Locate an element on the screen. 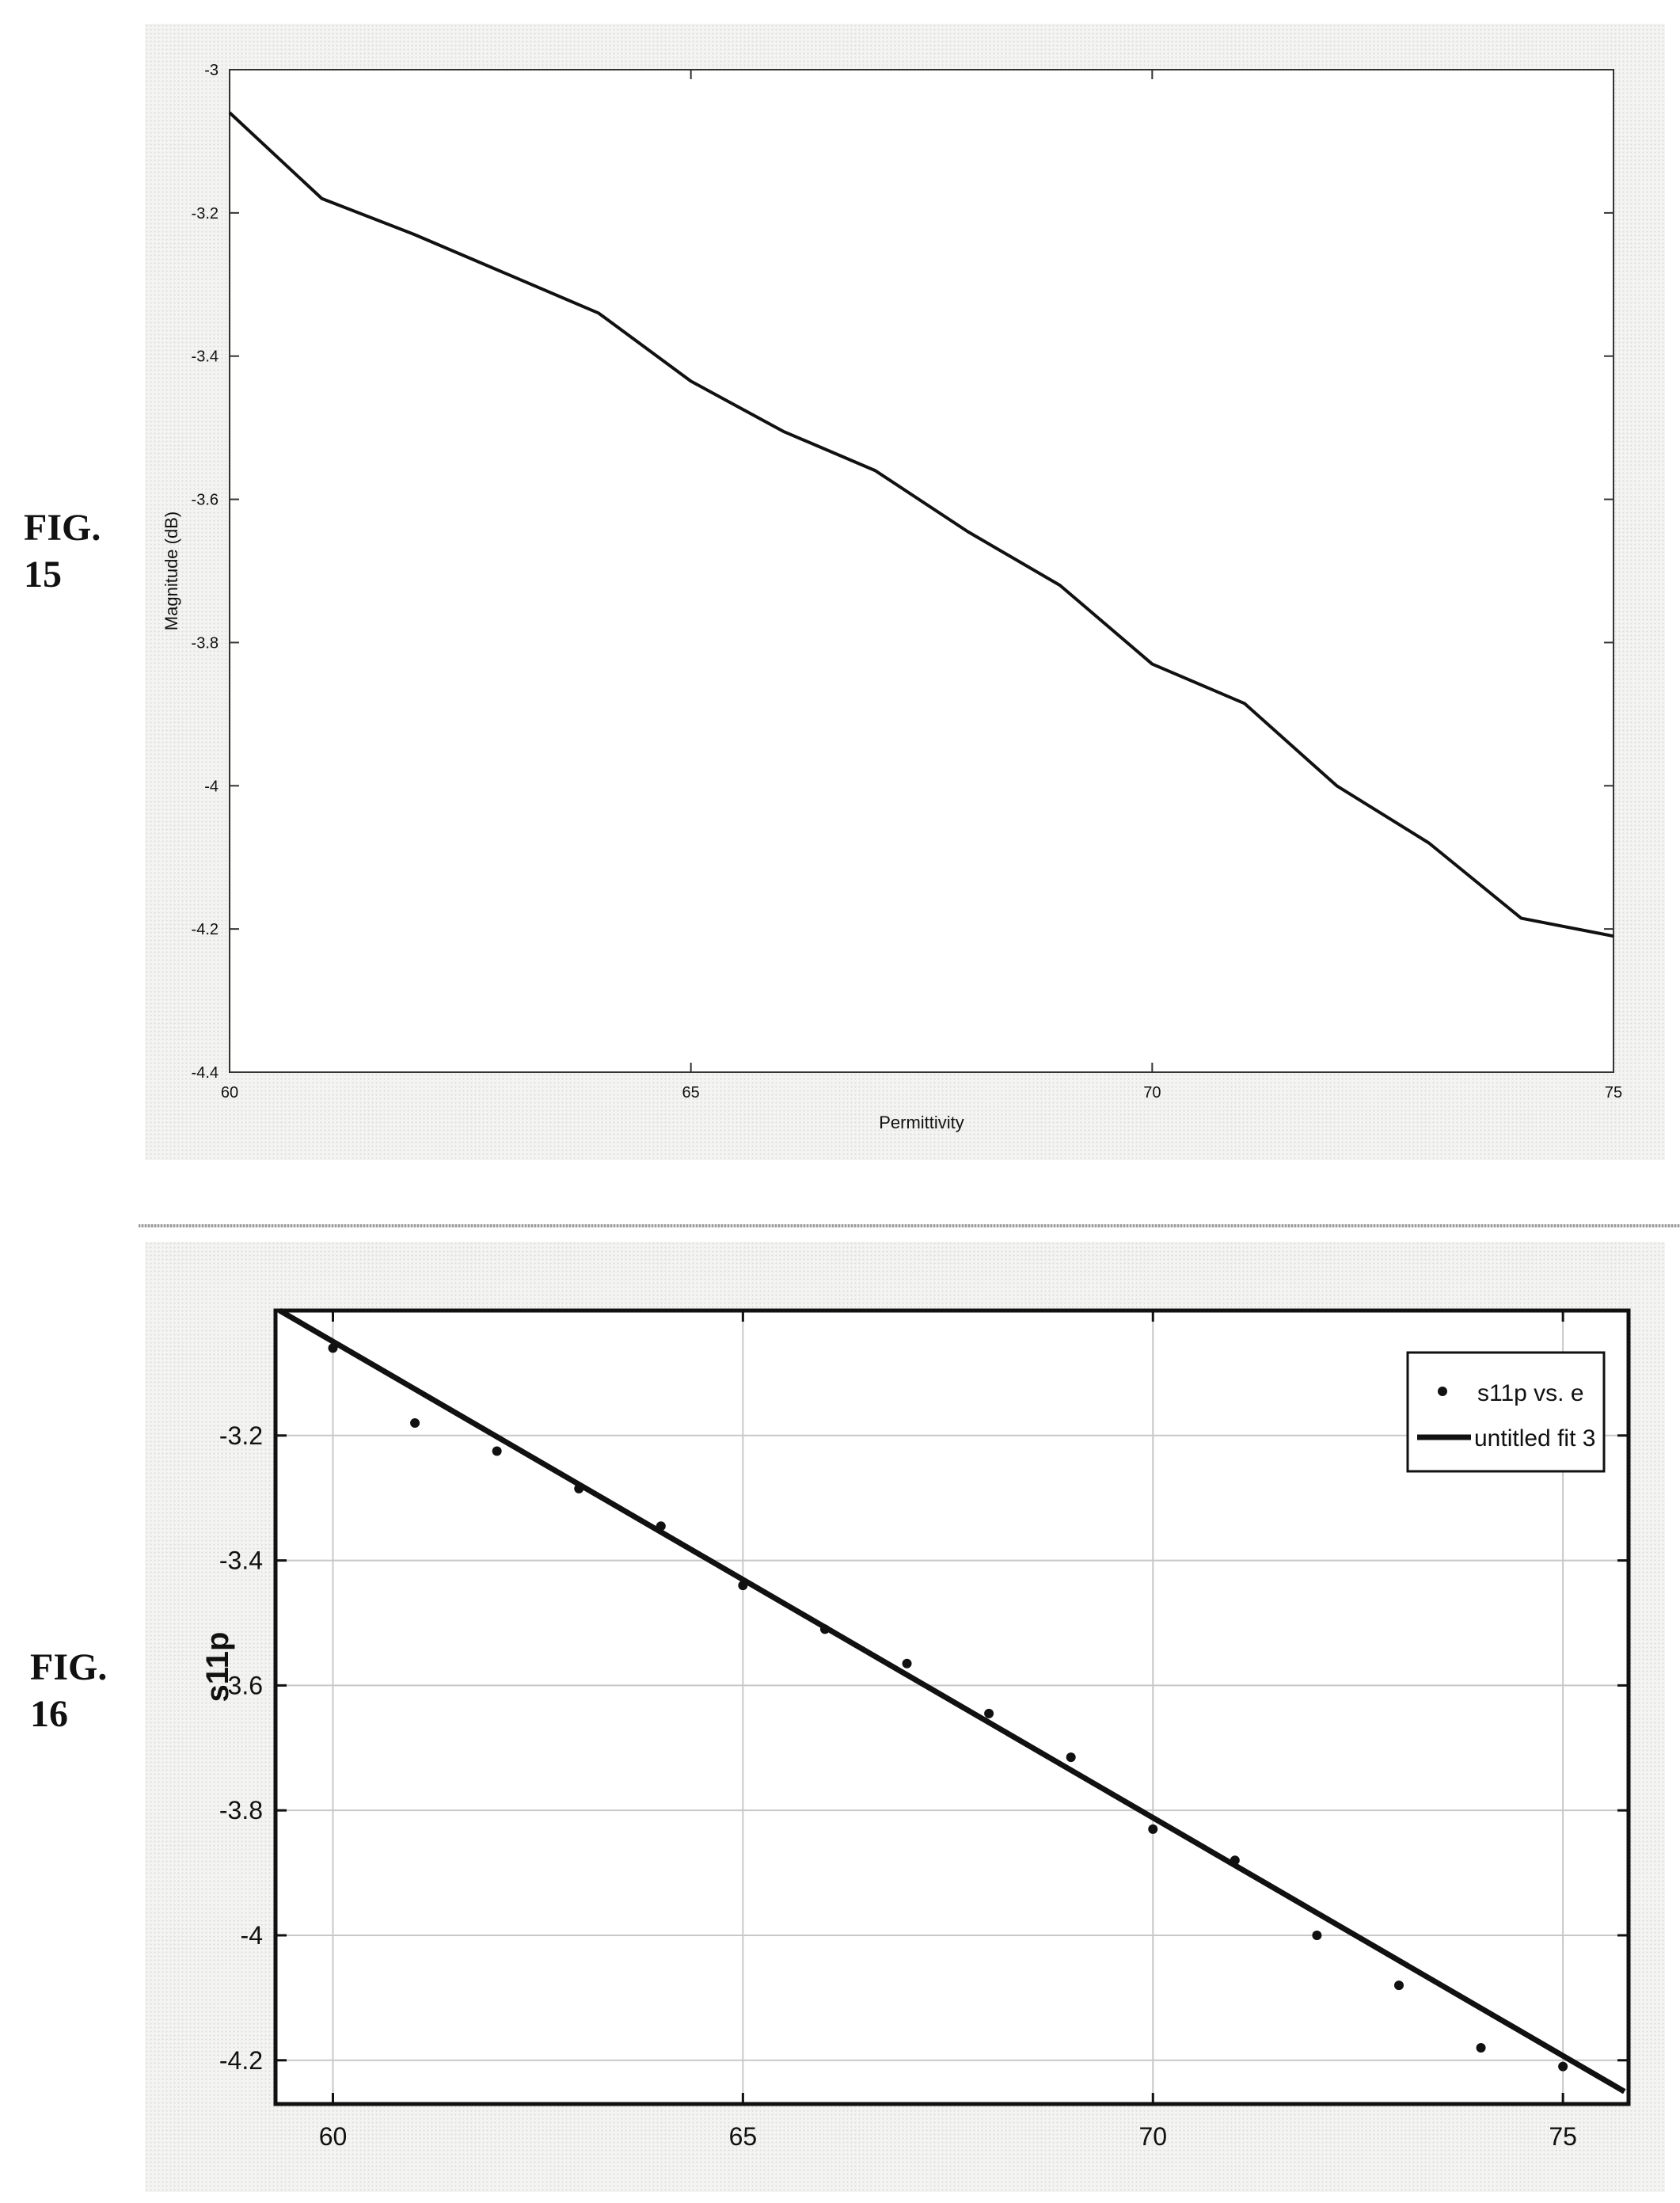 This screenshot has width=1680, height=2203. fig16-xtick-labels: 60 65 70 75 is located at coordinates (948, 2136).